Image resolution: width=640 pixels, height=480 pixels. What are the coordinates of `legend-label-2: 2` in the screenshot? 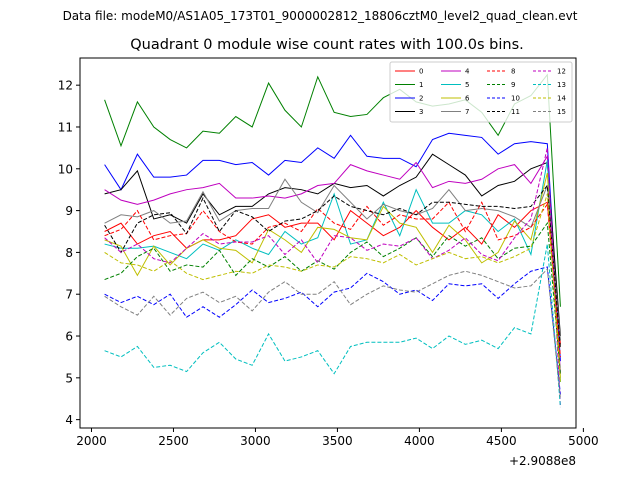 It's located at (421, 99).